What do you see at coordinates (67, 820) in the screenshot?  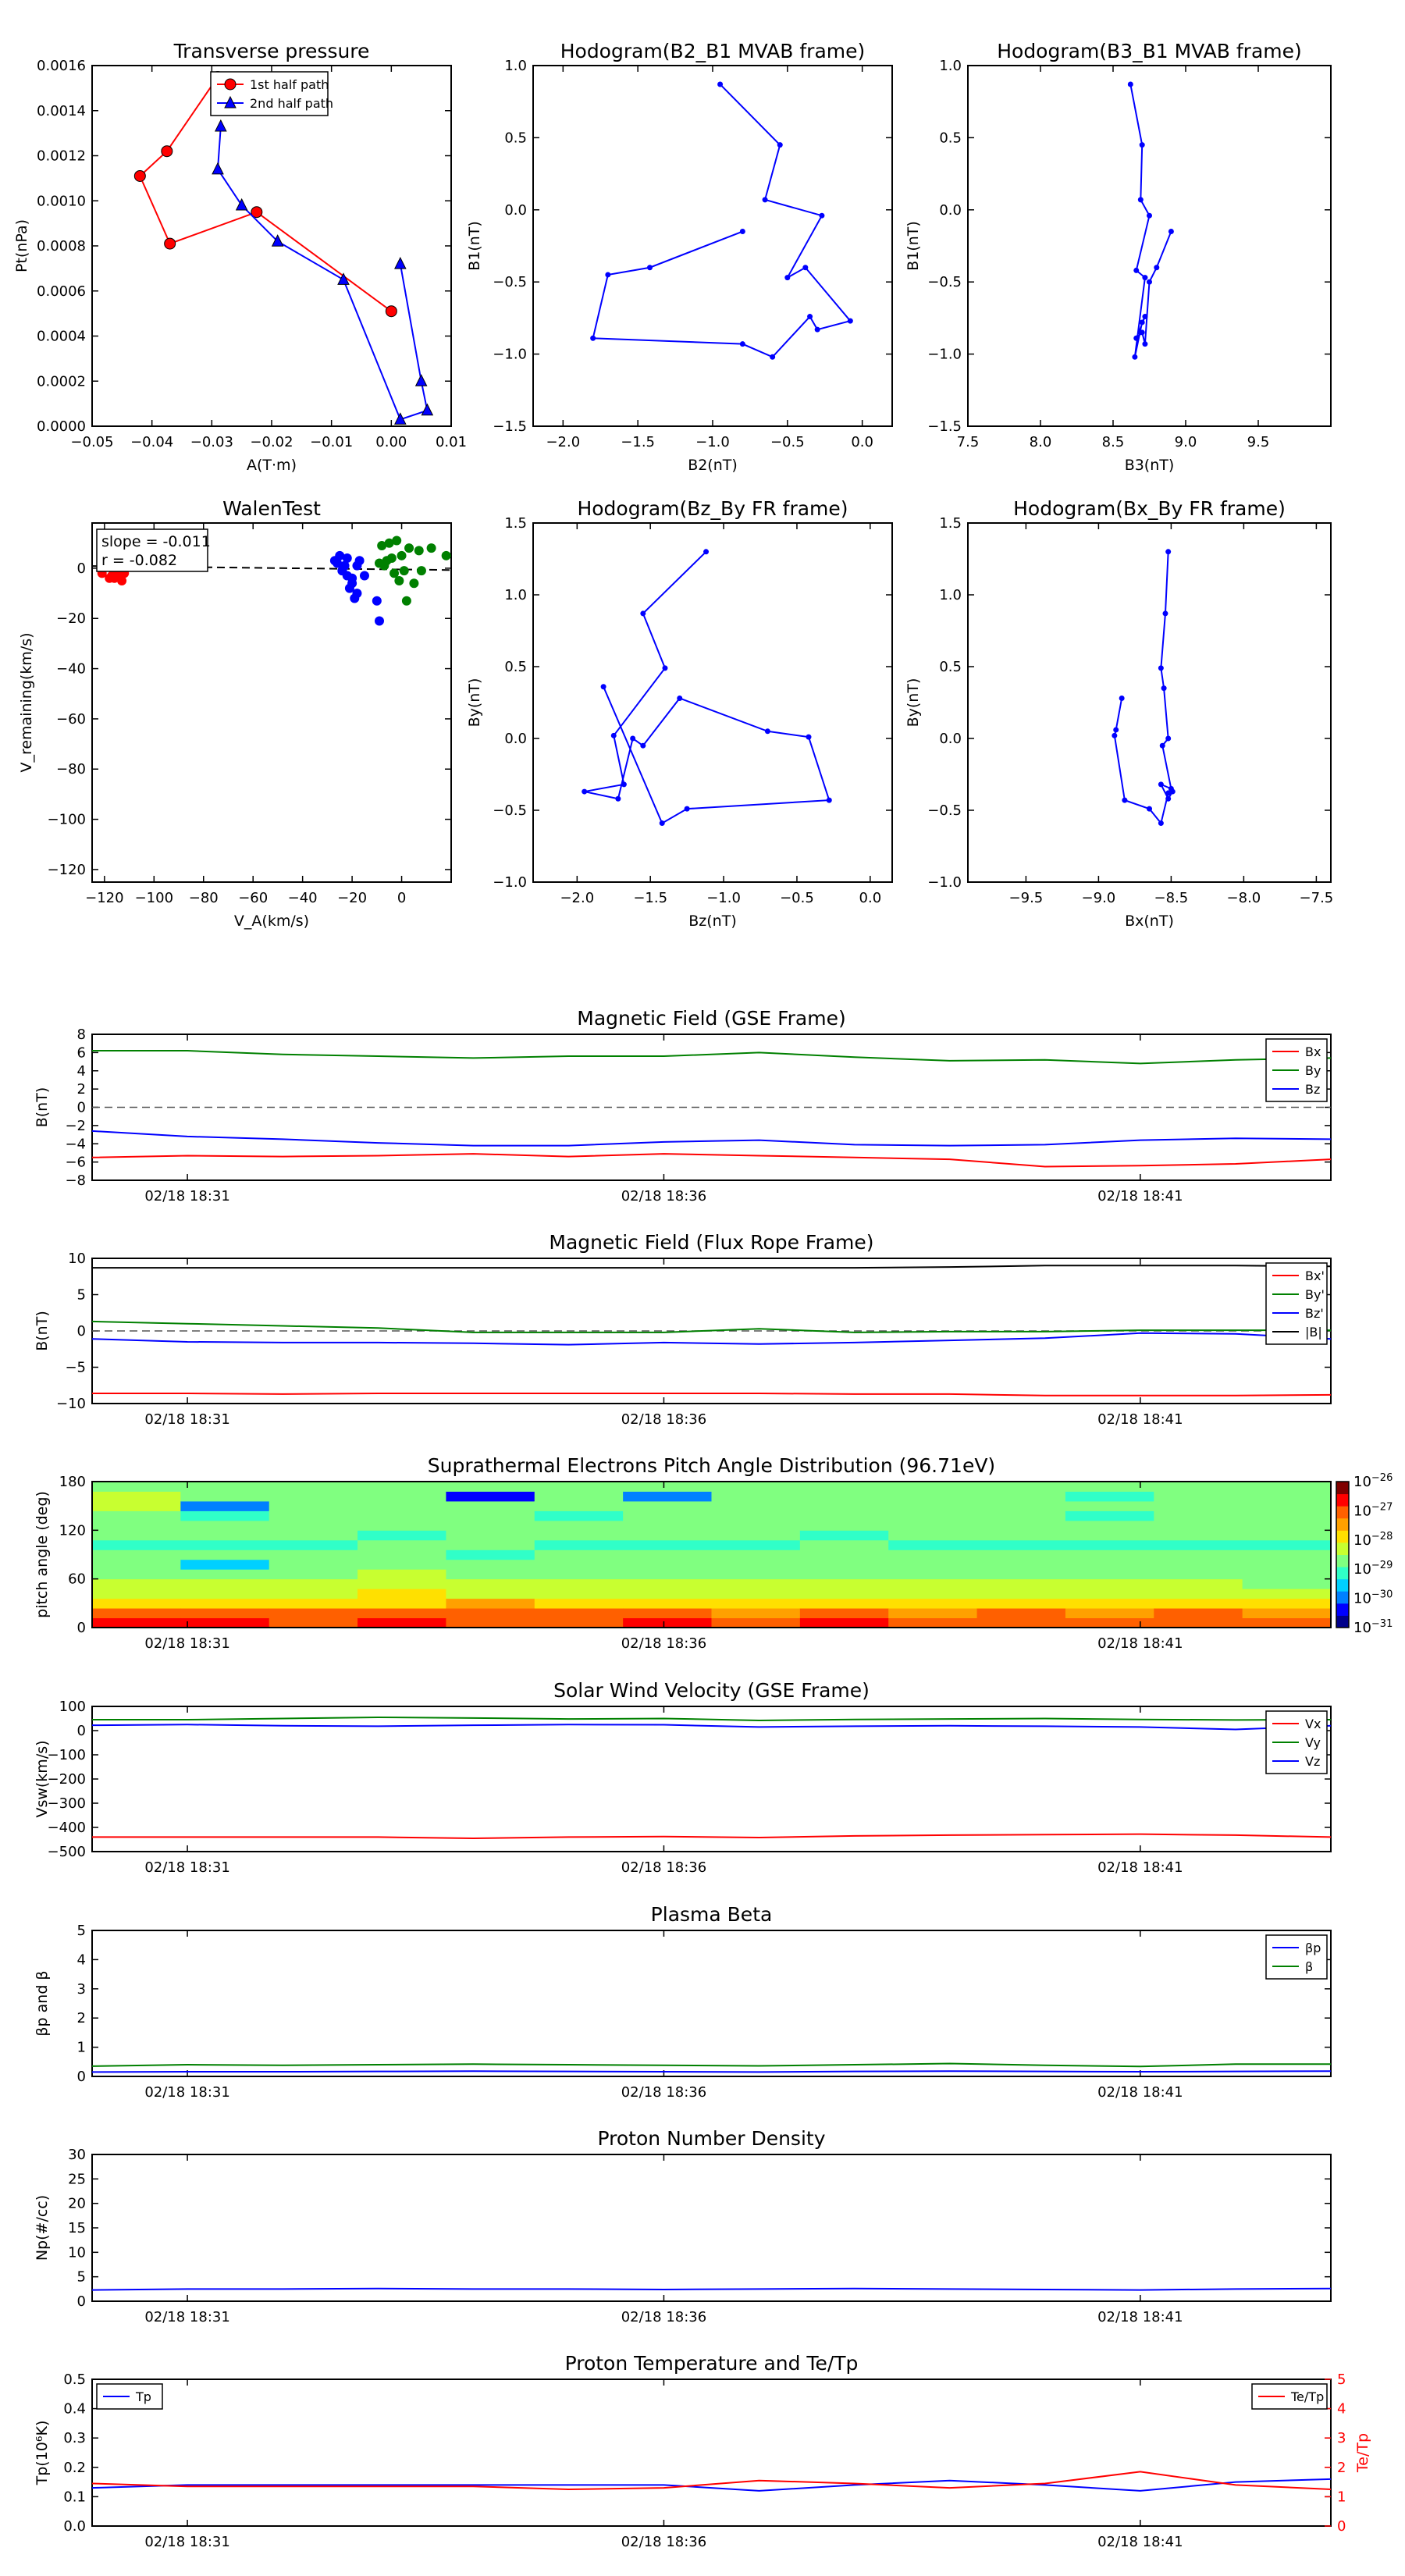 I see `y-tick-label: −100` at bounding box center [67, 820].